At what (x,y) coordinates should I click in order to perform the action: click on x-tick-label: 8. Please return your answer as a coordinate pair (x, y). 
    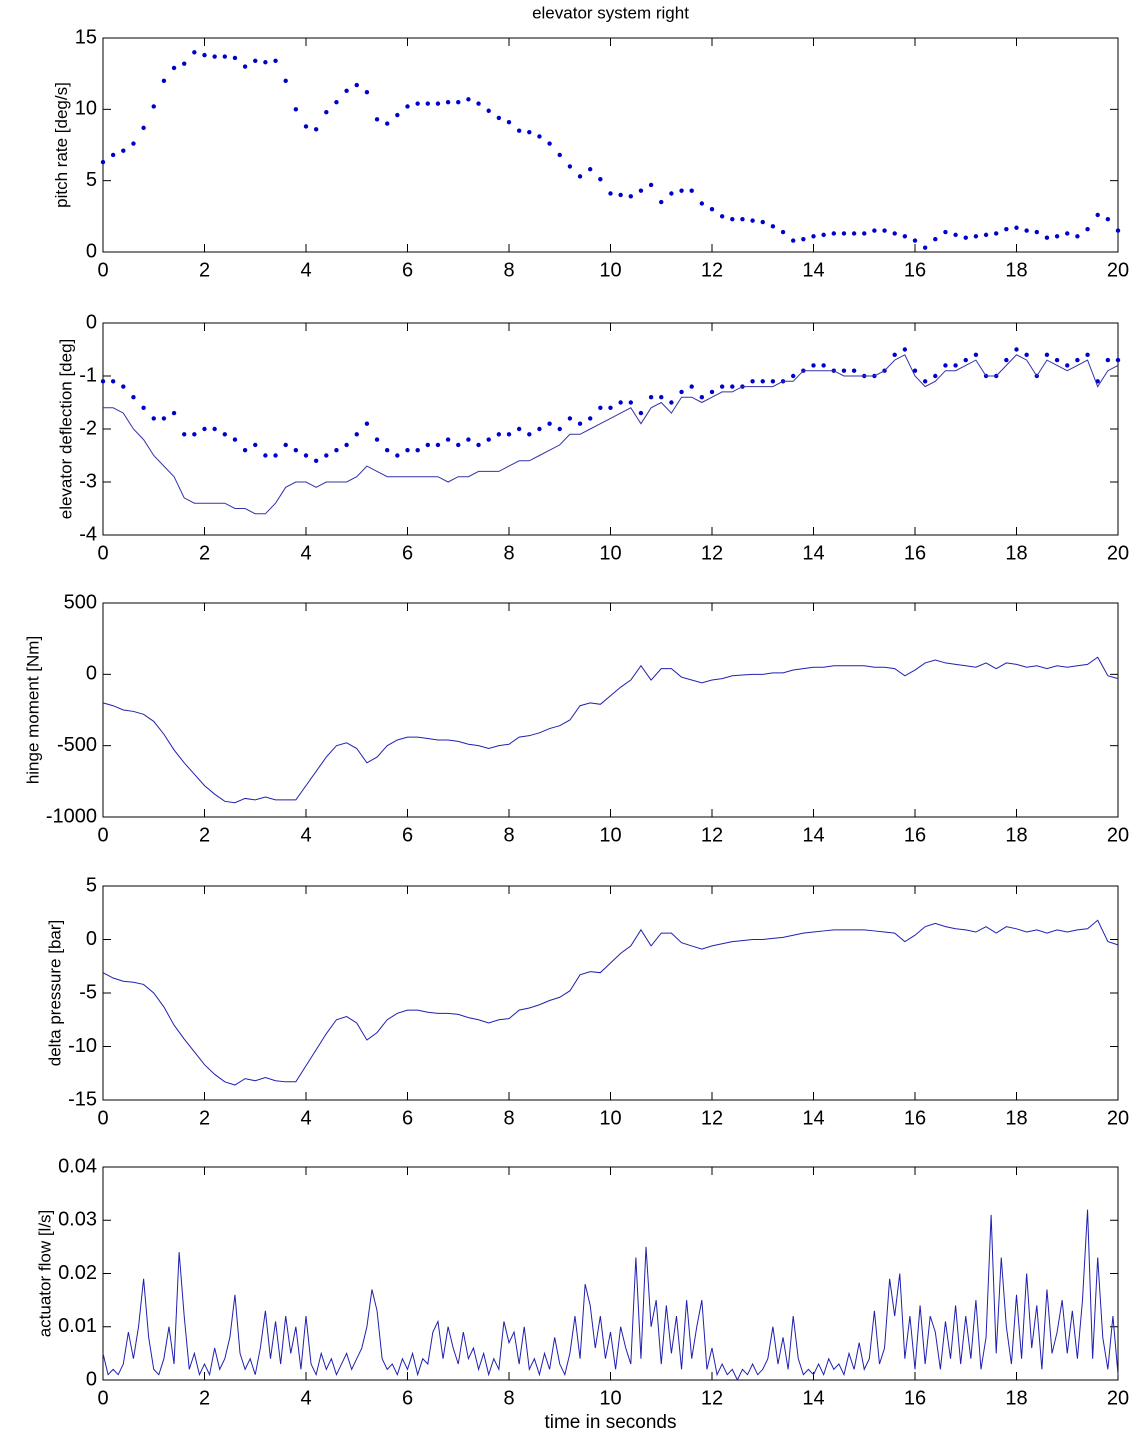
    Looking at the image, I should click on (508, 1118).